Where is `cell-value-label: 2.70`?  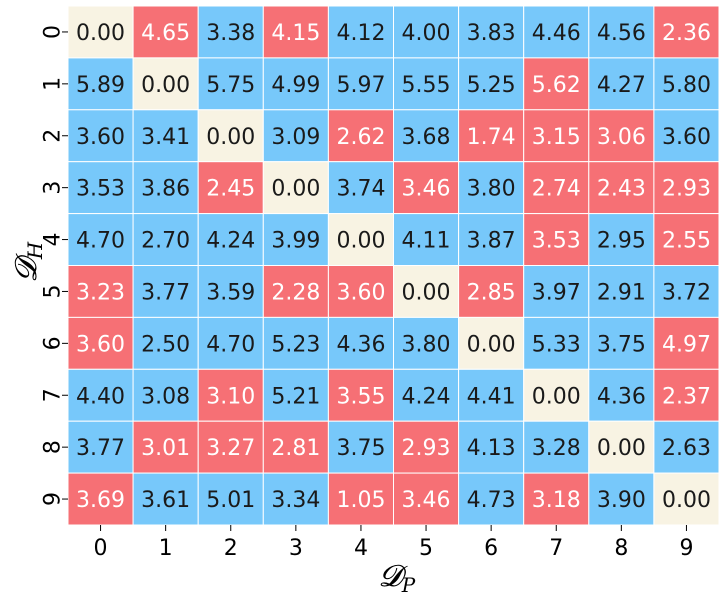 cell-value-label: 2.70 is located at coordinates (165, 241).